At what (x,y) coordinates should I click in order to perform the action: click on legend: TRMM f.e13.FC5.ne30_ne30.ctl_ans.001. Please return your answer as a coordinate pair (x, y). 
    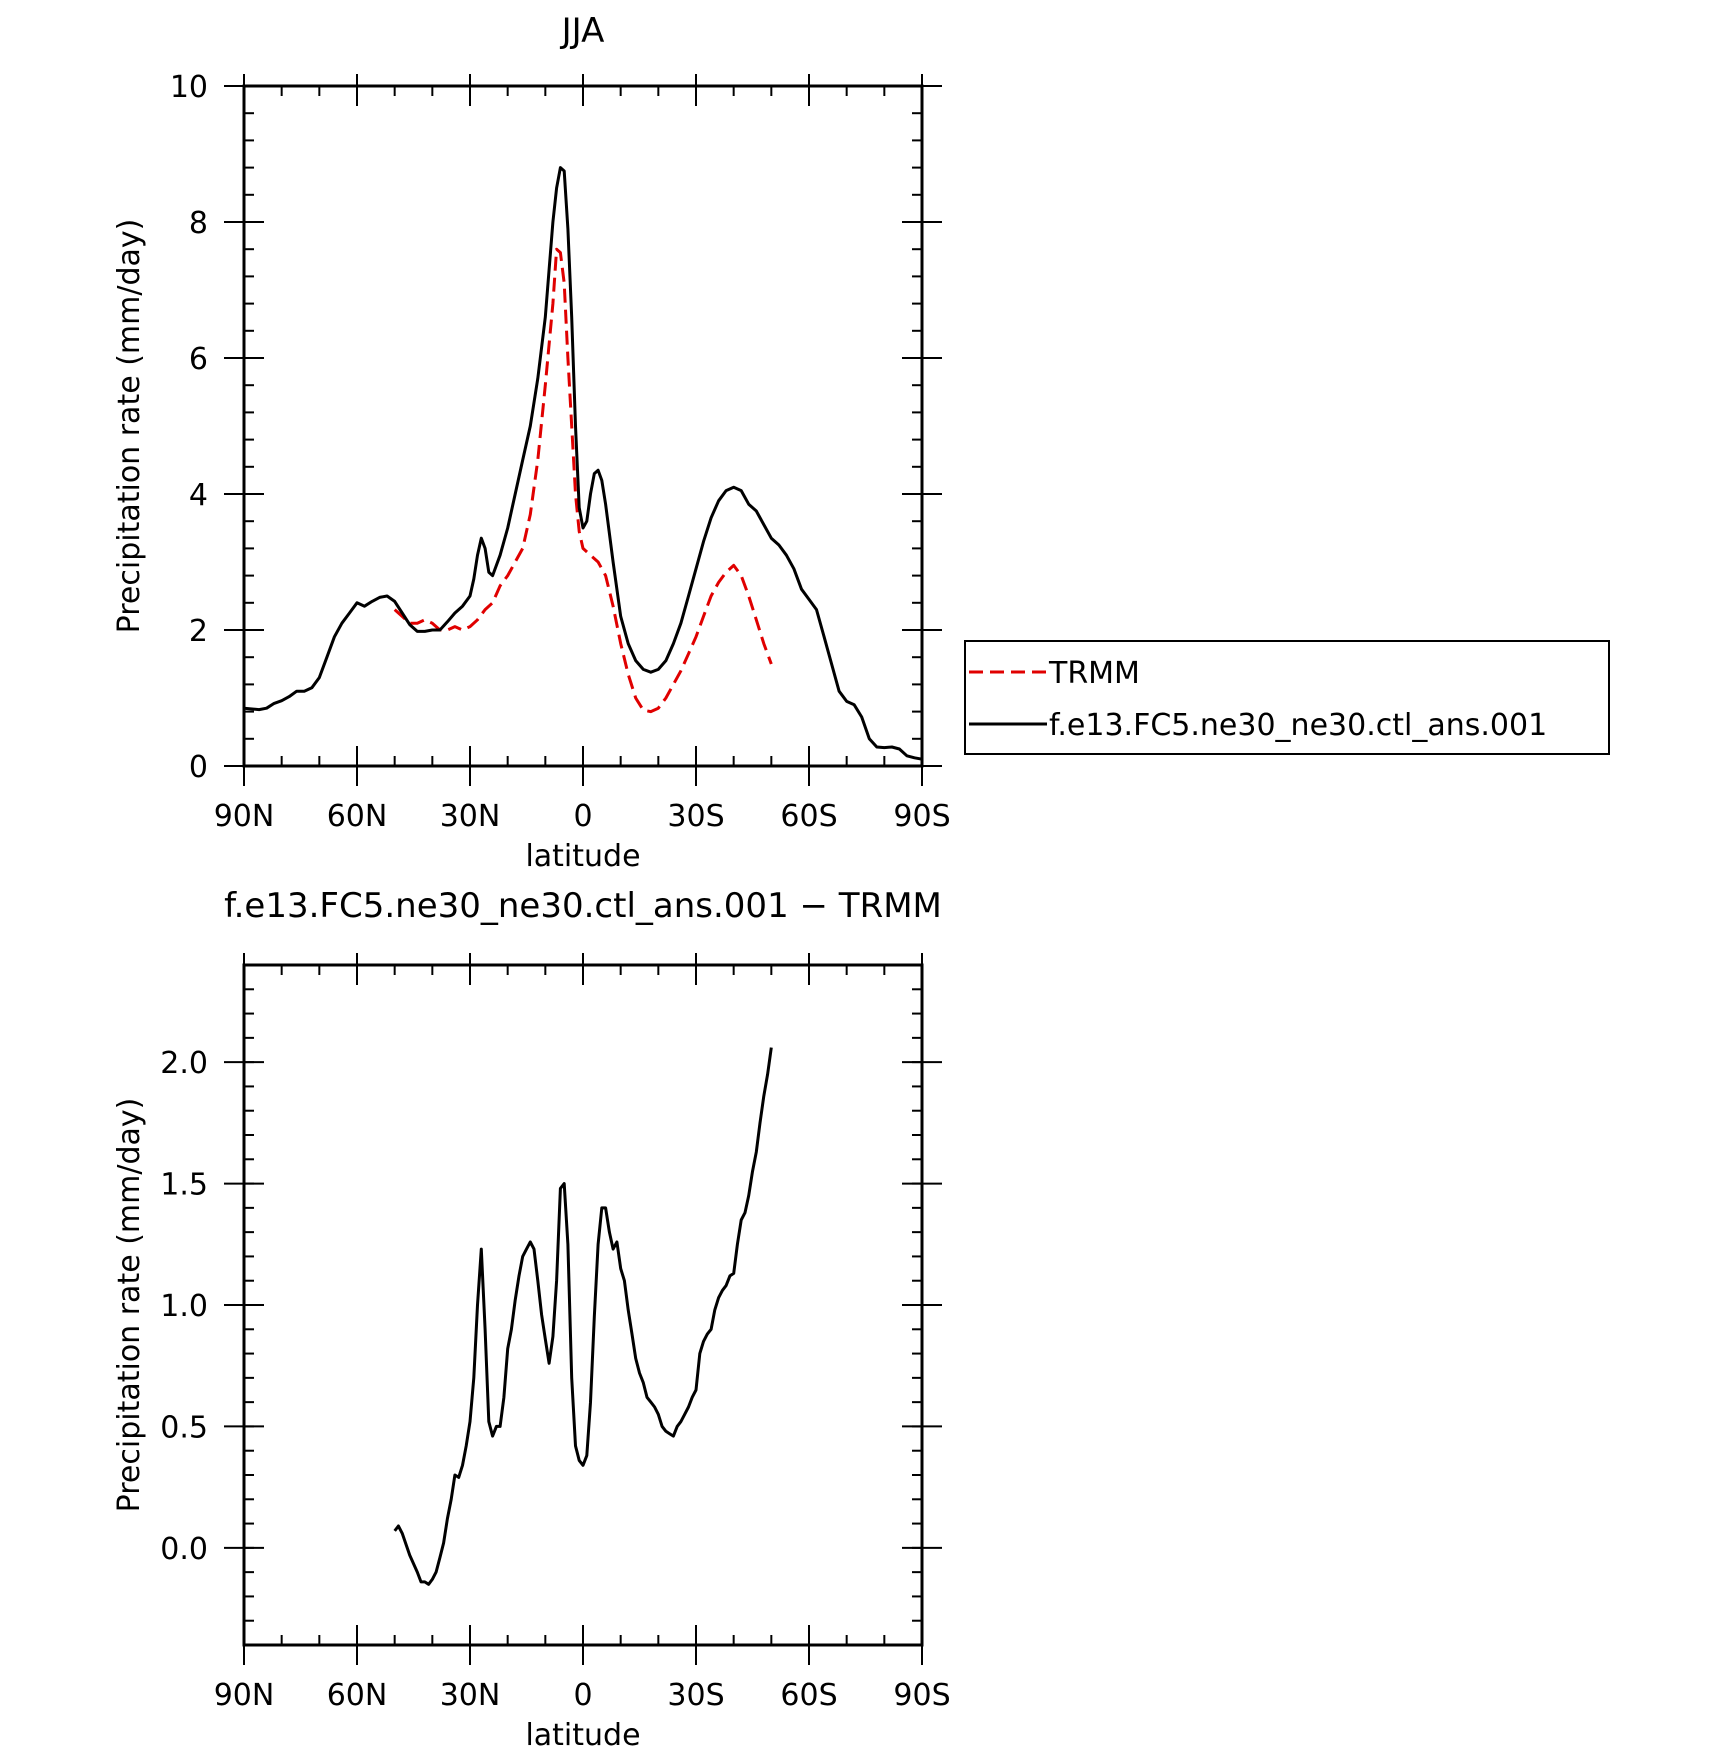
    Looking at the image, I should click on (1287, 697).